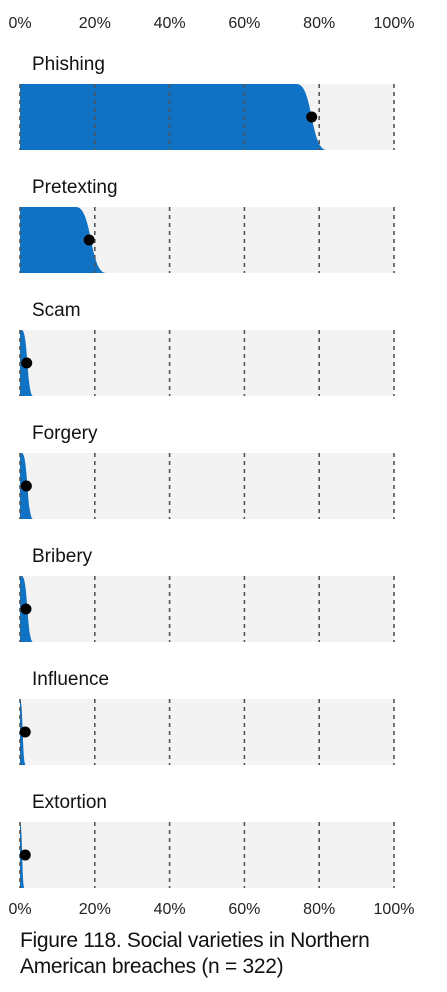  I want to click on category-label: Influence, so click(70, 679).